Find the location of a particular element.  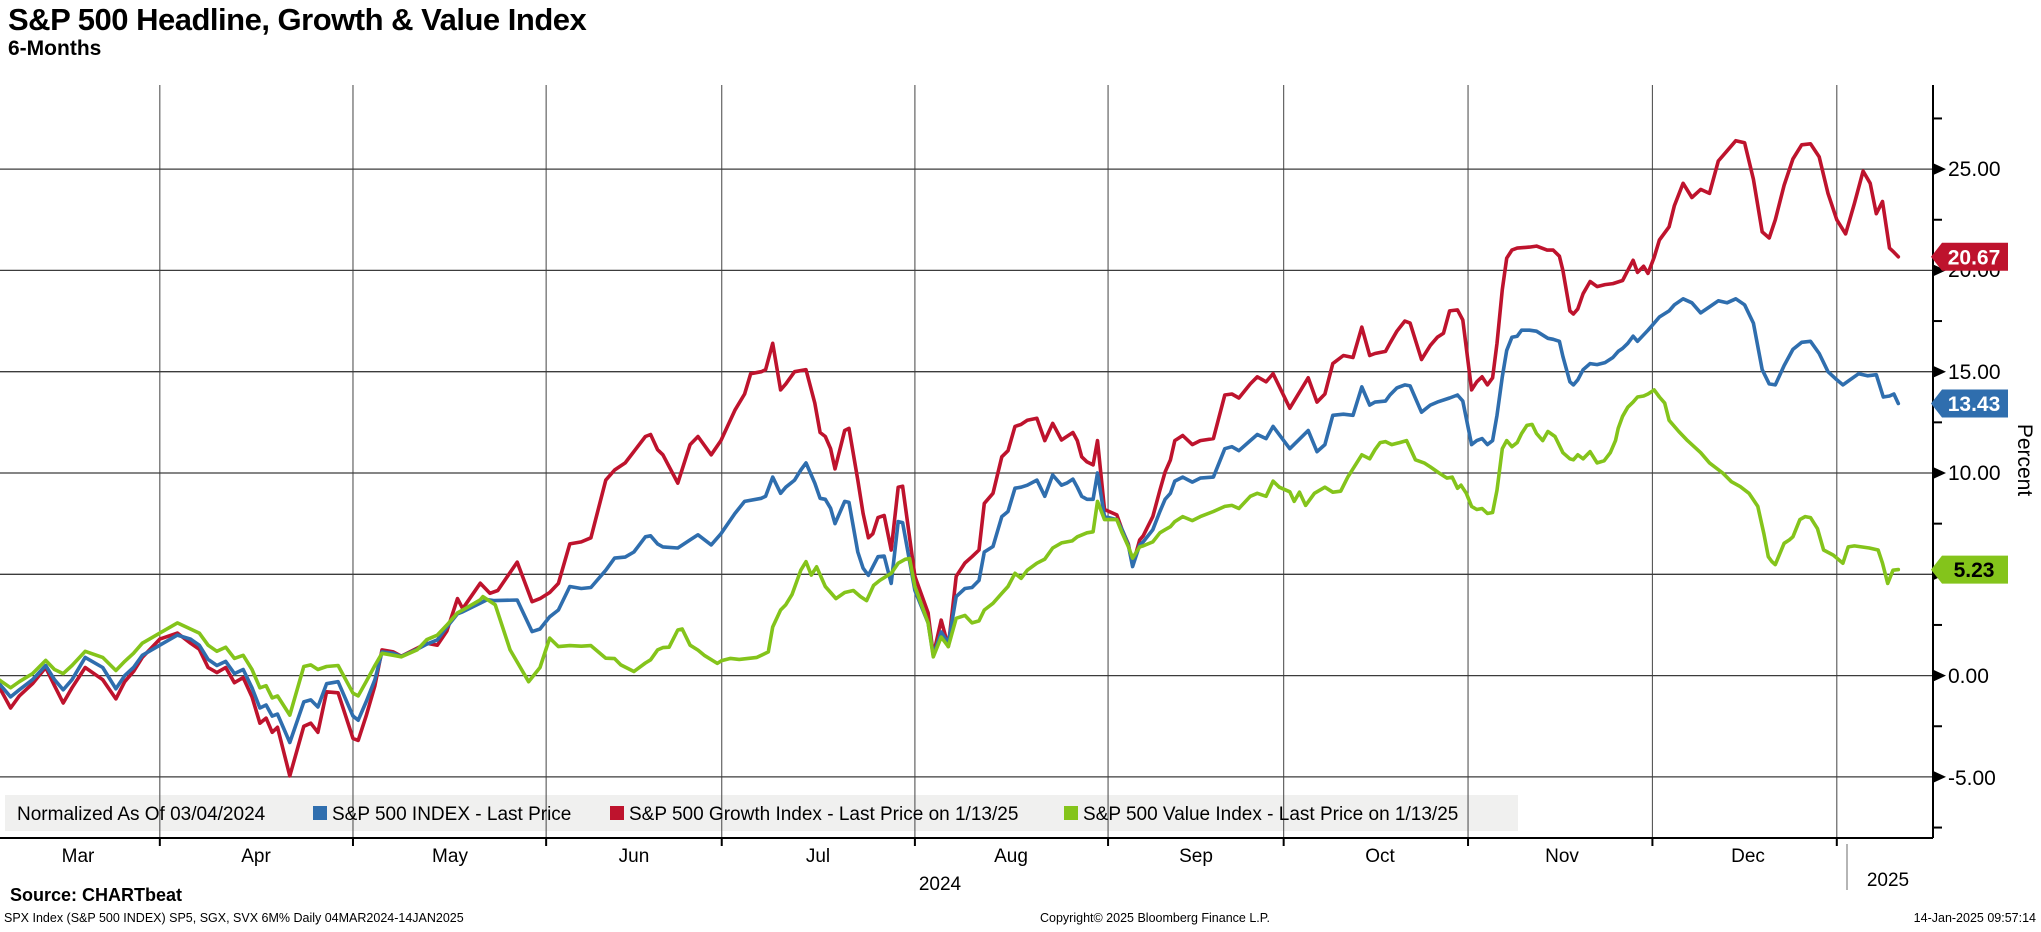

last-price-badge-value: 5.23 is located at coordinates (1969, 569).